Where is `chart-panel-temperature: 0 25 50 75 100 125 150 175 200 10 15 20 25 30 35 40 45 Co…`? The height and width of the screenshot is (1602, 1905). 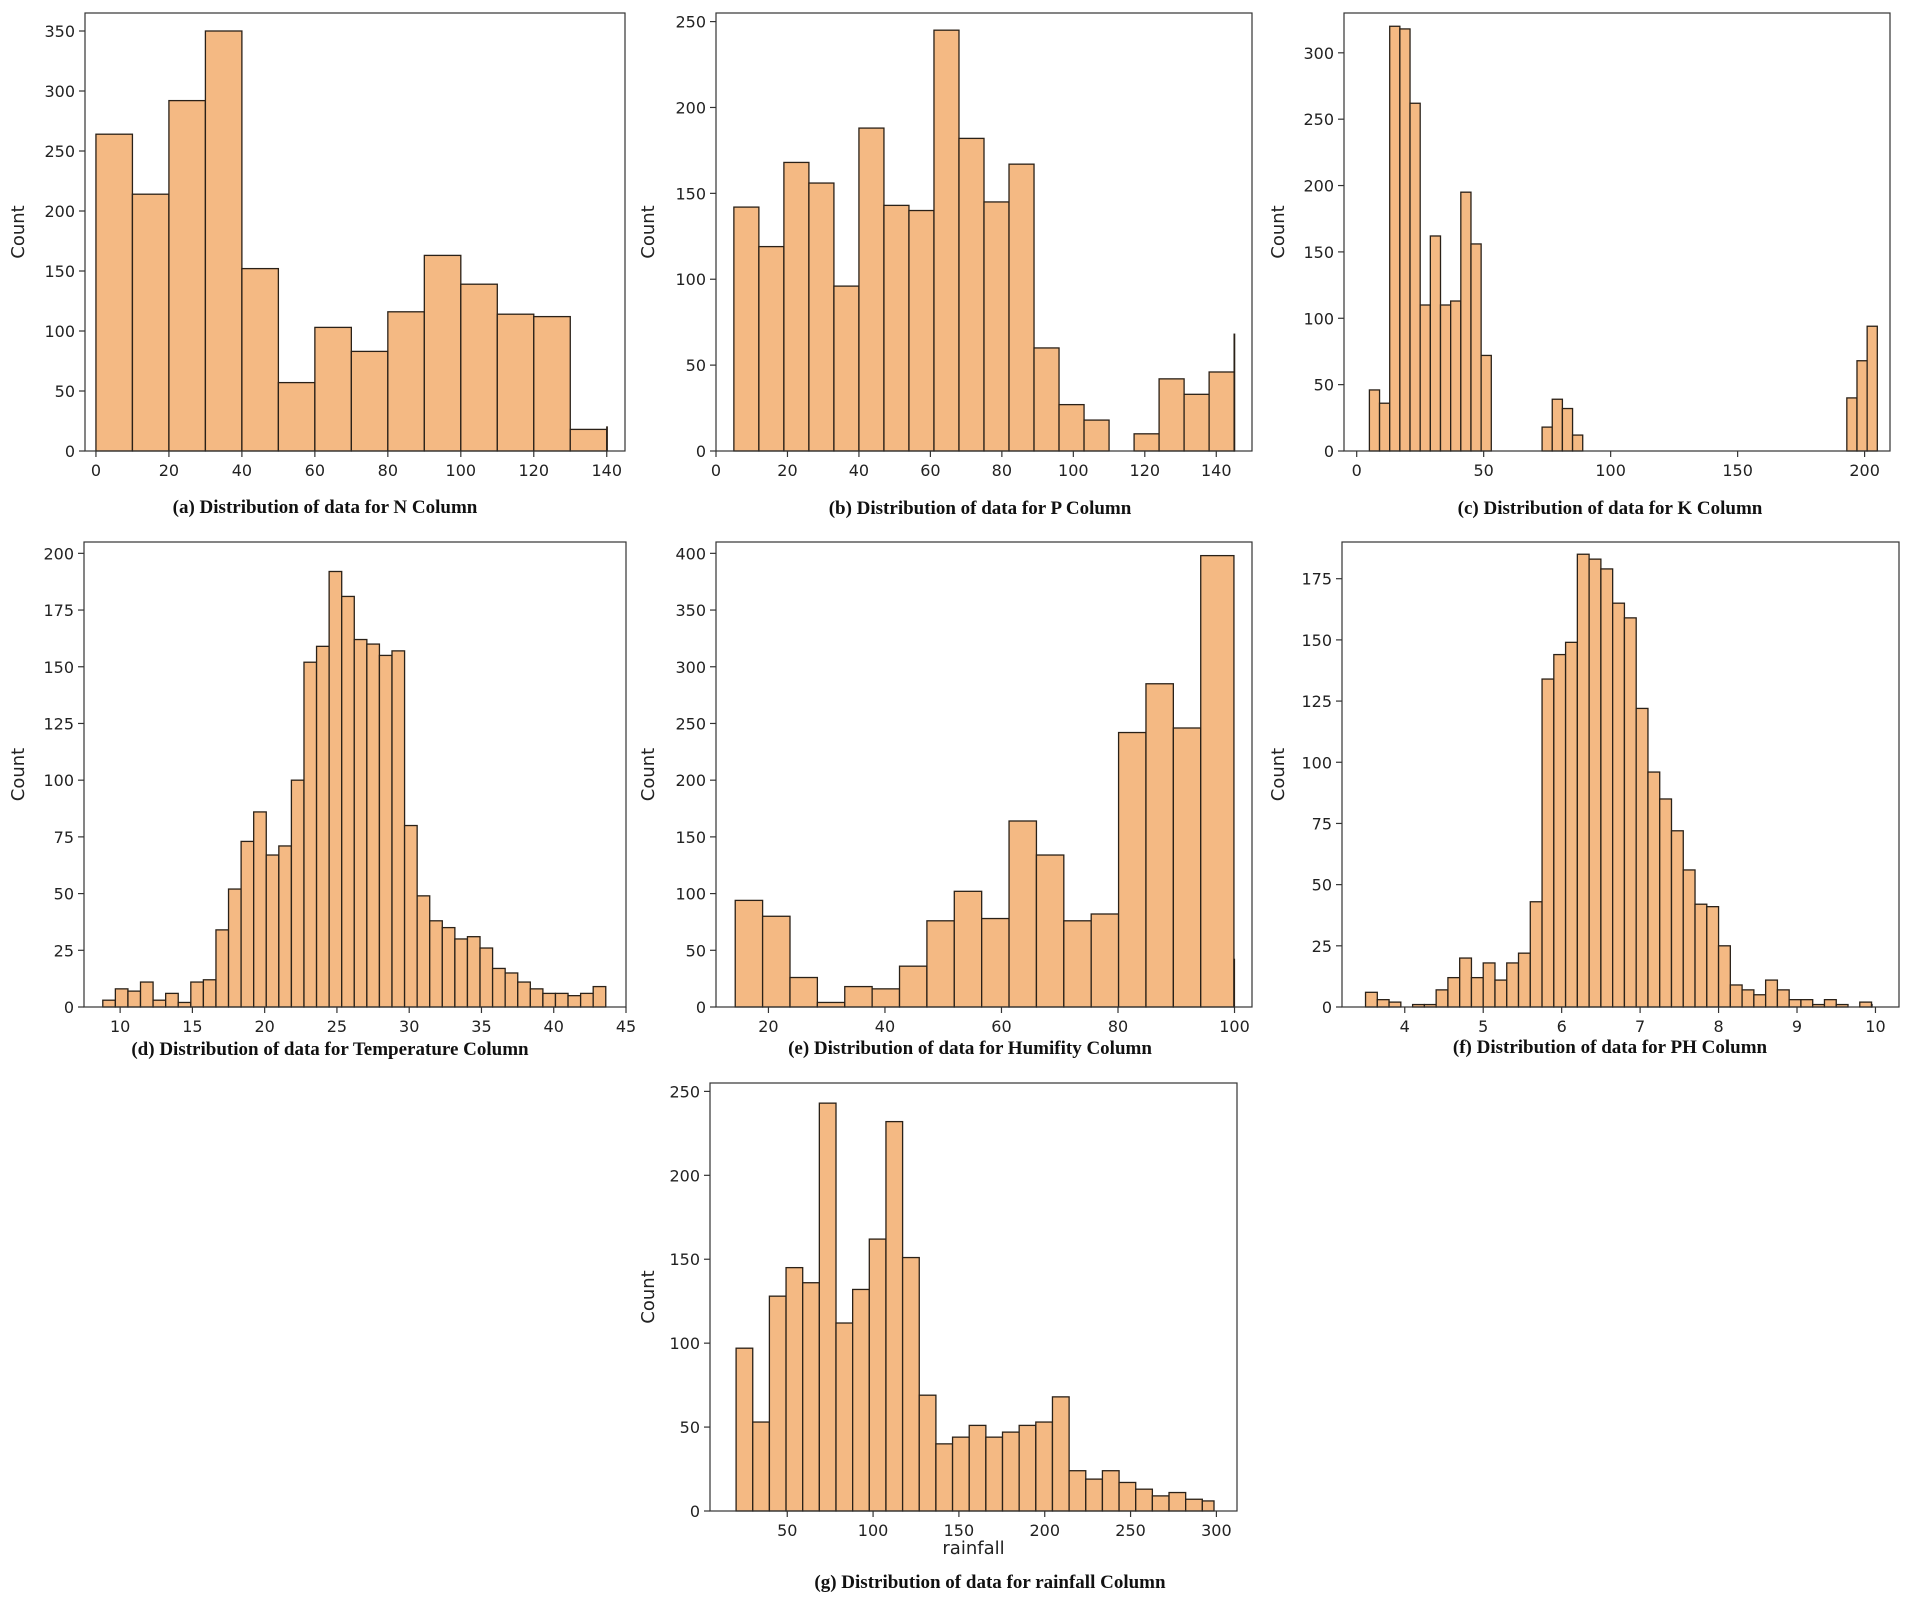 chart-panel-temperature: 0 25 50 75 100 125 150 175 200 10 15 20 25 30 35 40 45 Co… is located at coordinates (318, 800).